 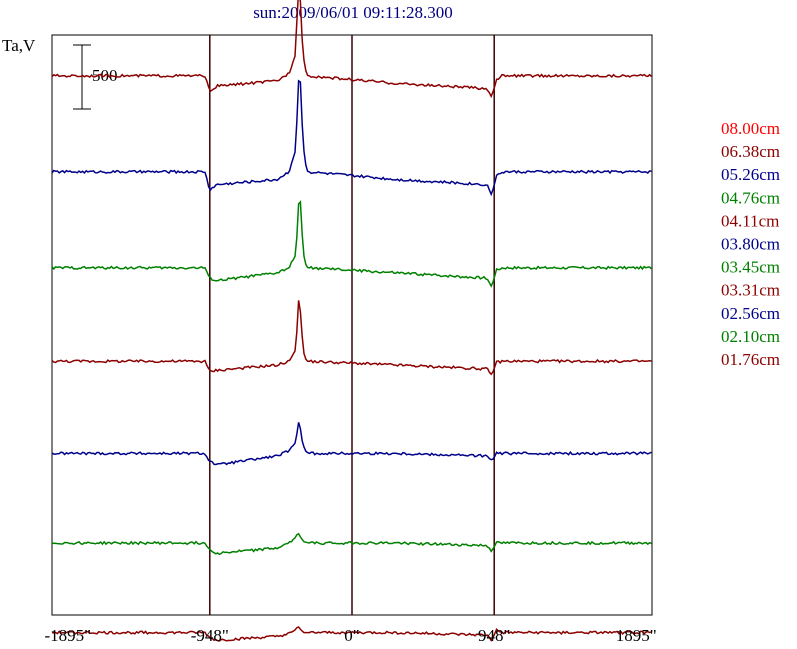 What do you see at coordinates (750, 359) in the screenshot?
I see `legend-entry-01.76cm: 01.76cm` at bounding box center [750, 359].